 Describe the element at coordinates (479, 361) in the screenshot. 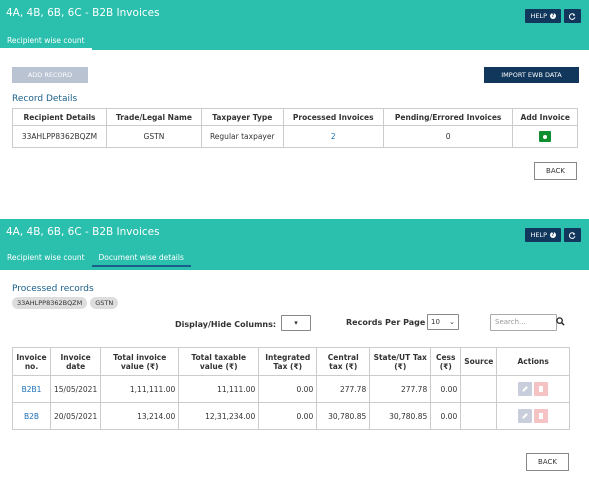

I see `column-header: Source` at that location.